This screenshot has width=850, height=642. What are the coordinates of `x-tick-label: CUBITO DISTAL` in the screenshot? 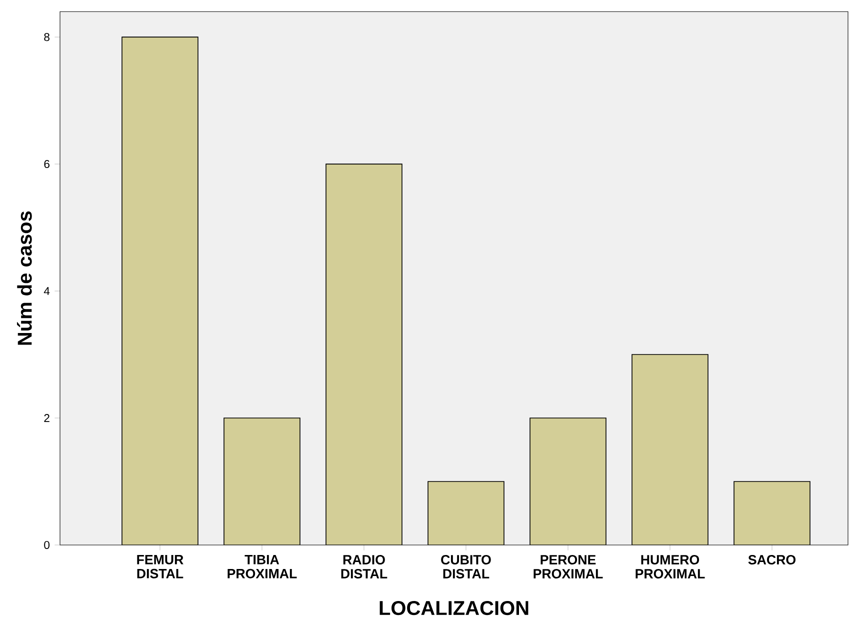 It's located at (466, 566).